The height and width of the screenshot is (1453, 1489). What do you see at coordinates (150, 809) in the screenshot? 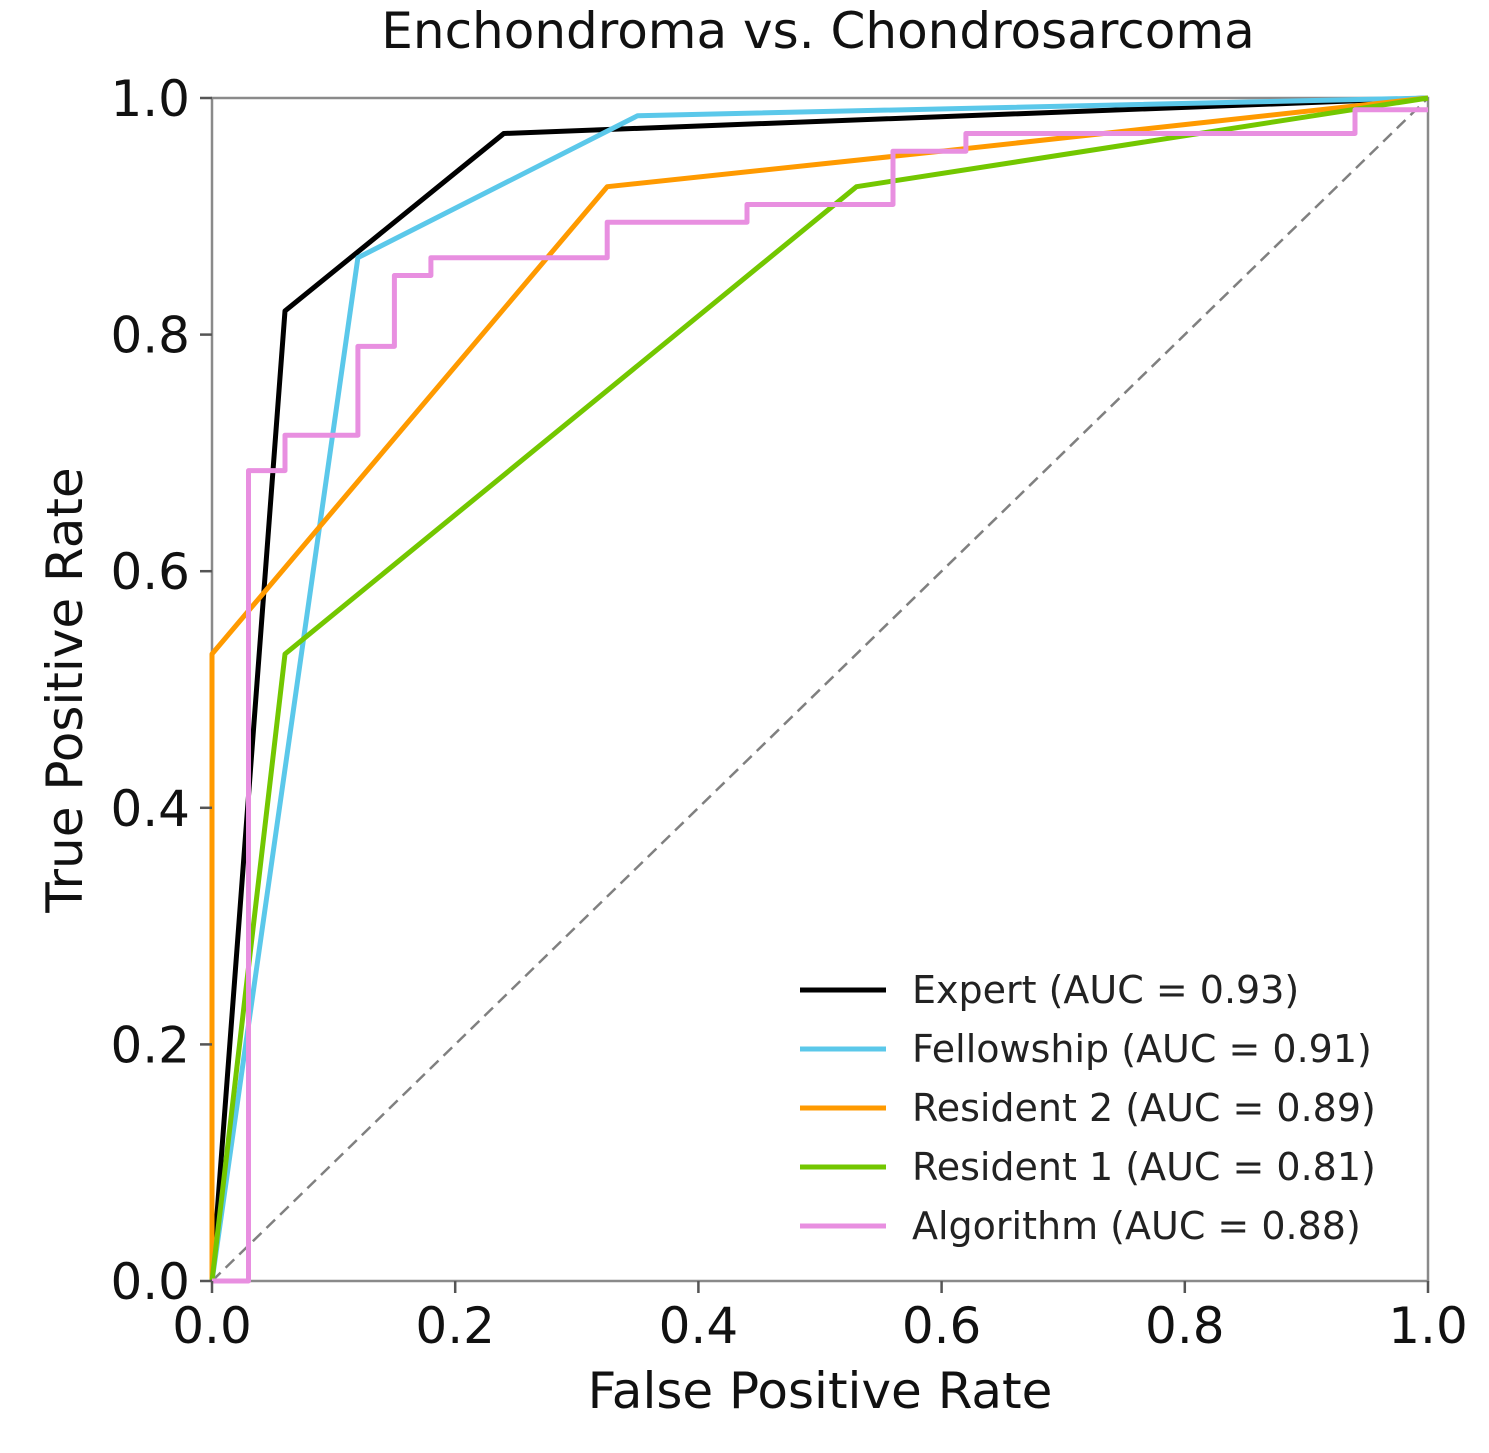
I see `y-tick-label: 0.4` at bounding box center [150, 809].